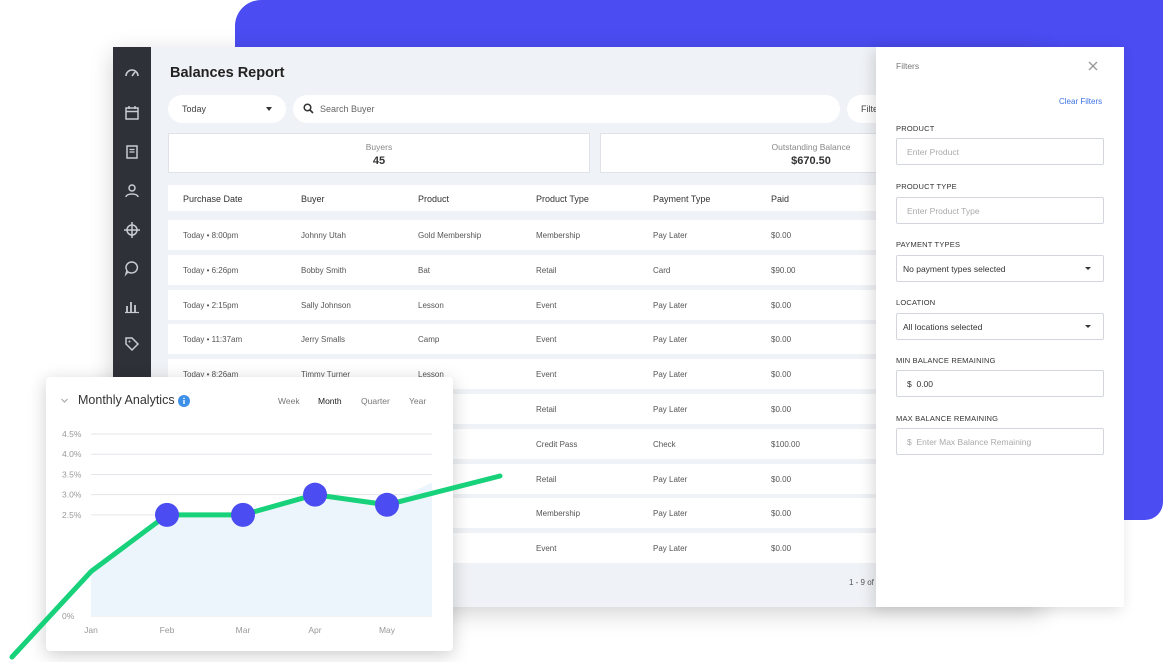 The image size is (1163, 662). I want to click on table-cell: Jerry Smalls, so click(323, 340).